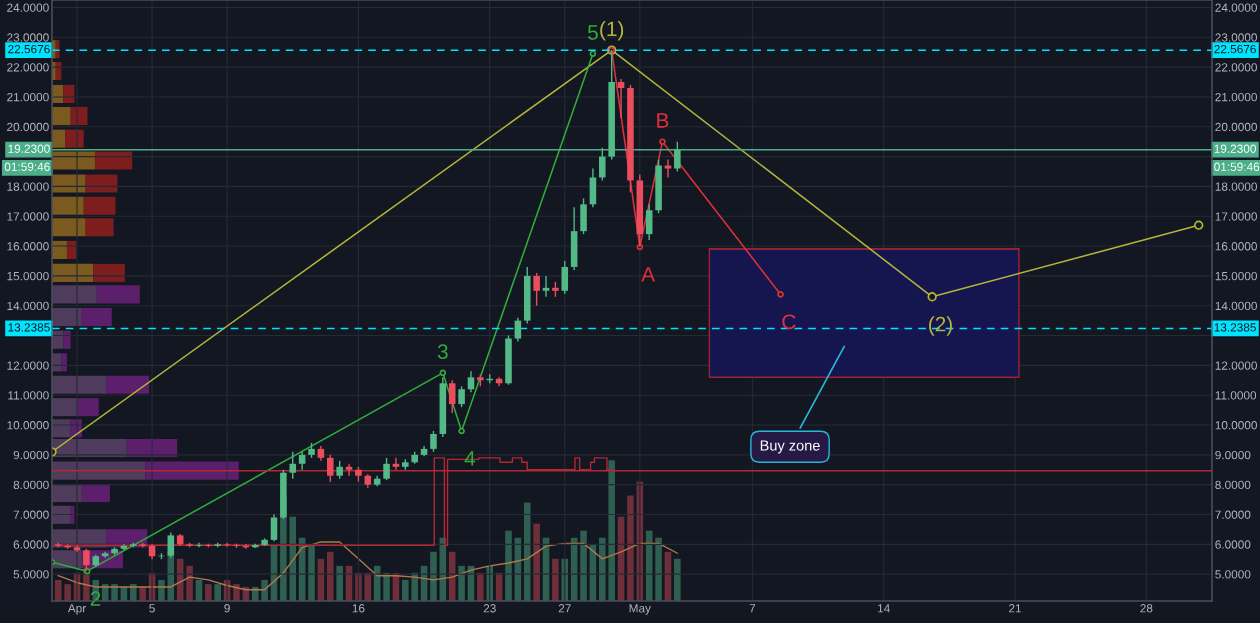 The height and width of the screenshot is (623, 1260). I want to click on annotation: (1), so click(612, 30).